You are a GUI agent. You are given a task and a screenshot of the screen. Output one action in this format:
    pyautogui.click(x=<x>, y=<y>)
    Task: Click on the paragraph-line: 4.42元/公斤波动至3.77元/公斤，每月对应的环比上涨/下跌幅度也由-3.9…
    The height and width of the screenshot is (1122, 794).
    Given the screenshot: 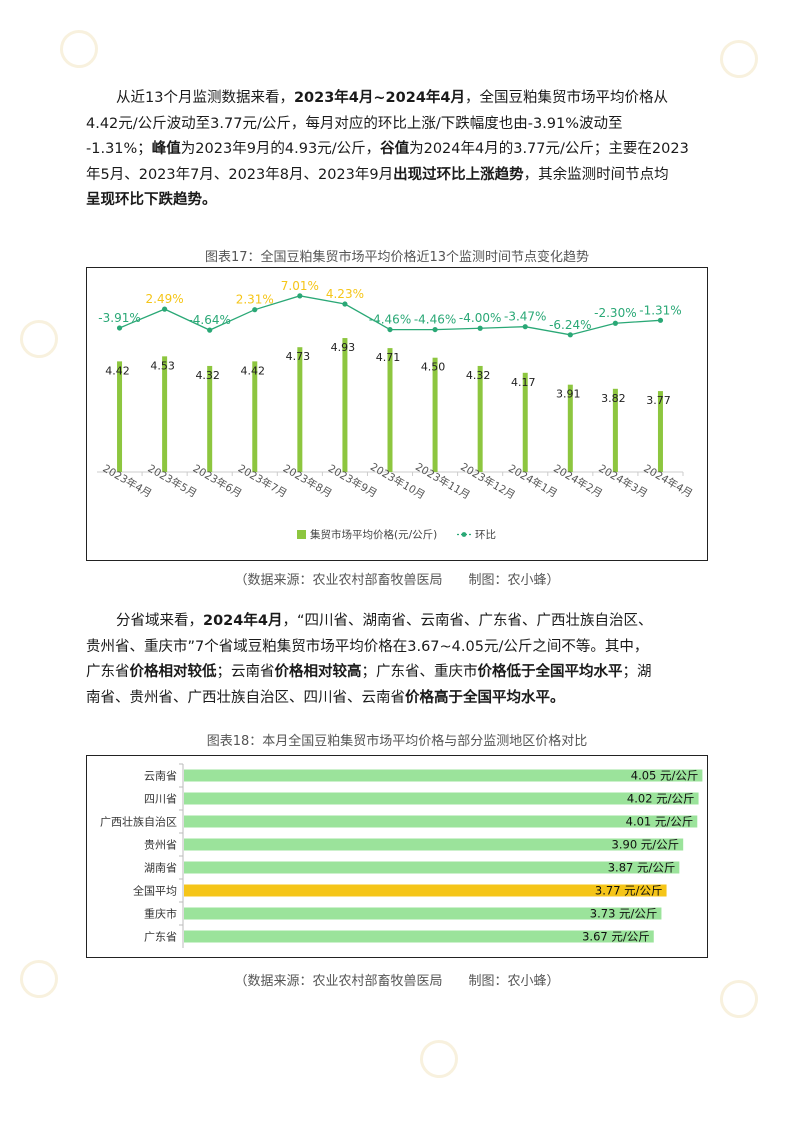 What is the action you would take?
    pyautogui.click(x=397, y=125)
    